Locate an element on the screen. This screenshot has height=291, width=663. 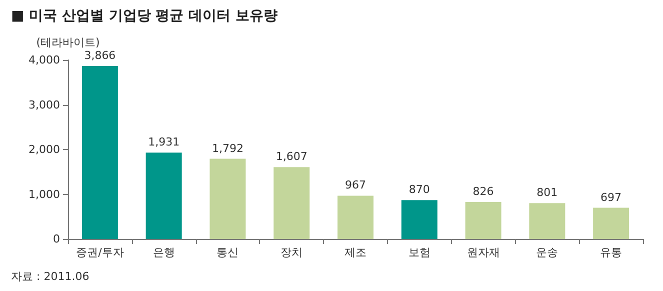
x-tick-label: 제조 is located at coordinates (355, 252).